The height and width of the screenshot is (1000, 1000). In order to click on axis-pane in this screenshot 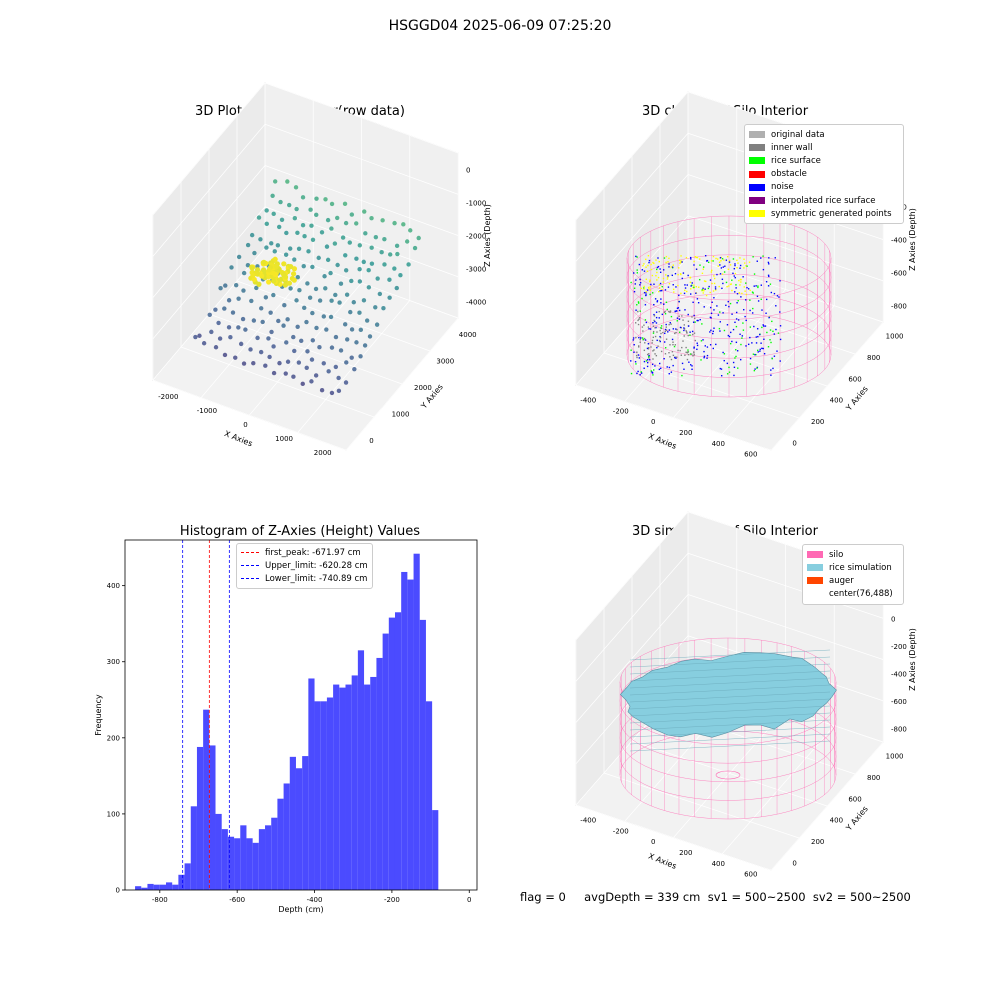, I will do `click(729, 773)`.